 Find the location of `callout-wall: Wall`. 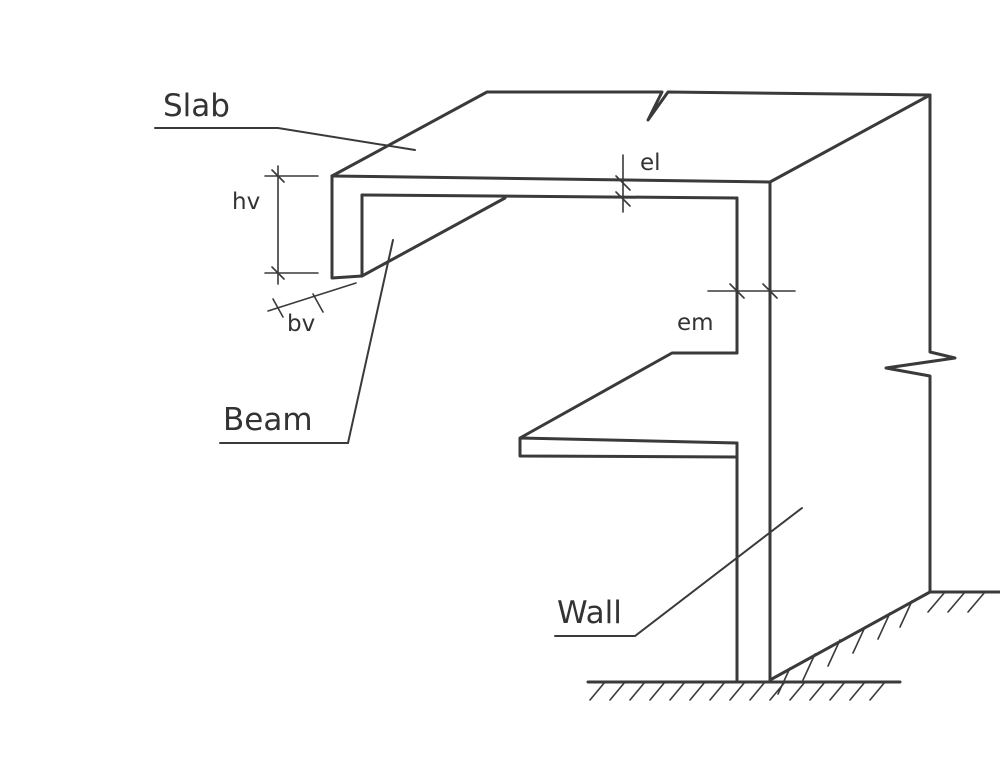

callout-wall: Wall is located at coordinates (678, 572).